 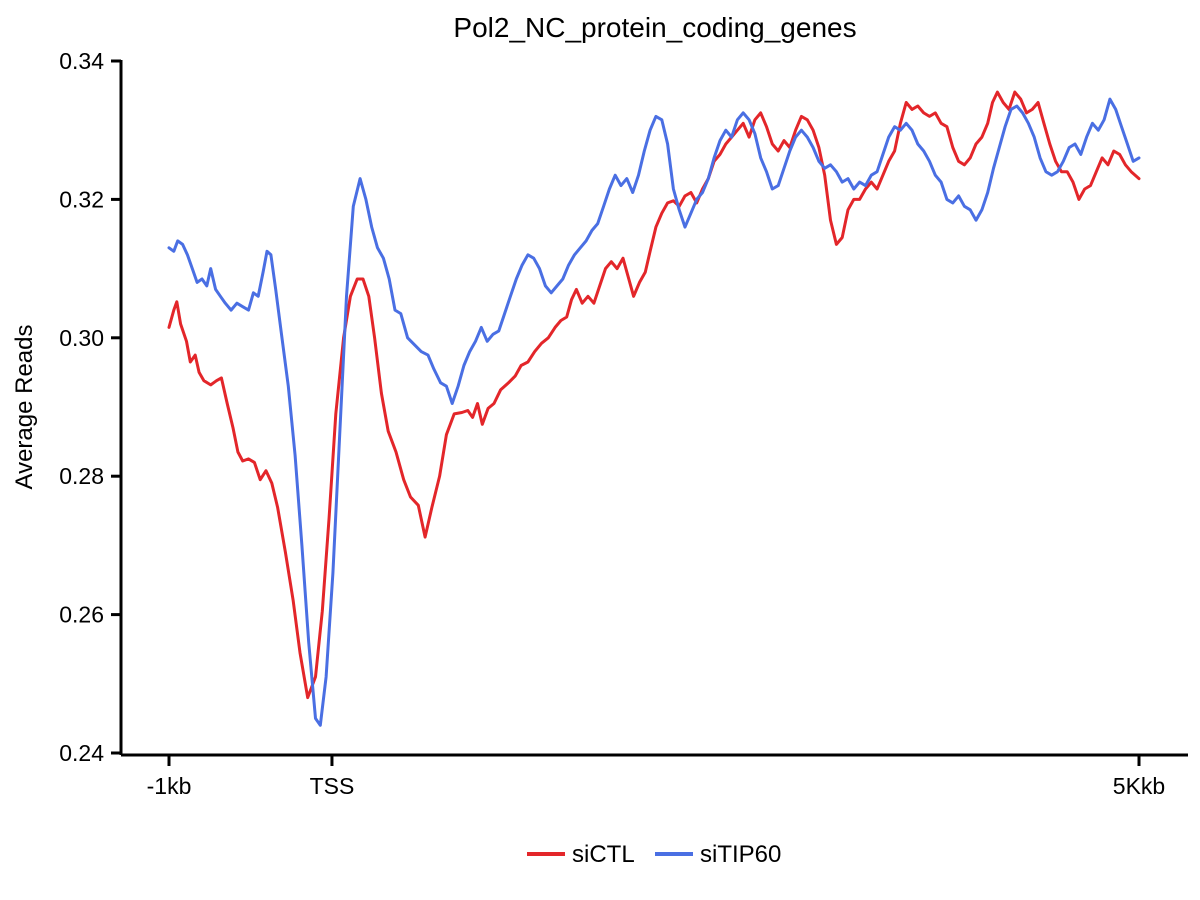 What do you see at coordinates (654, 854) in the screenshot?
I see `legend: siCTL siTIP60` at bounding box center [654, 854].